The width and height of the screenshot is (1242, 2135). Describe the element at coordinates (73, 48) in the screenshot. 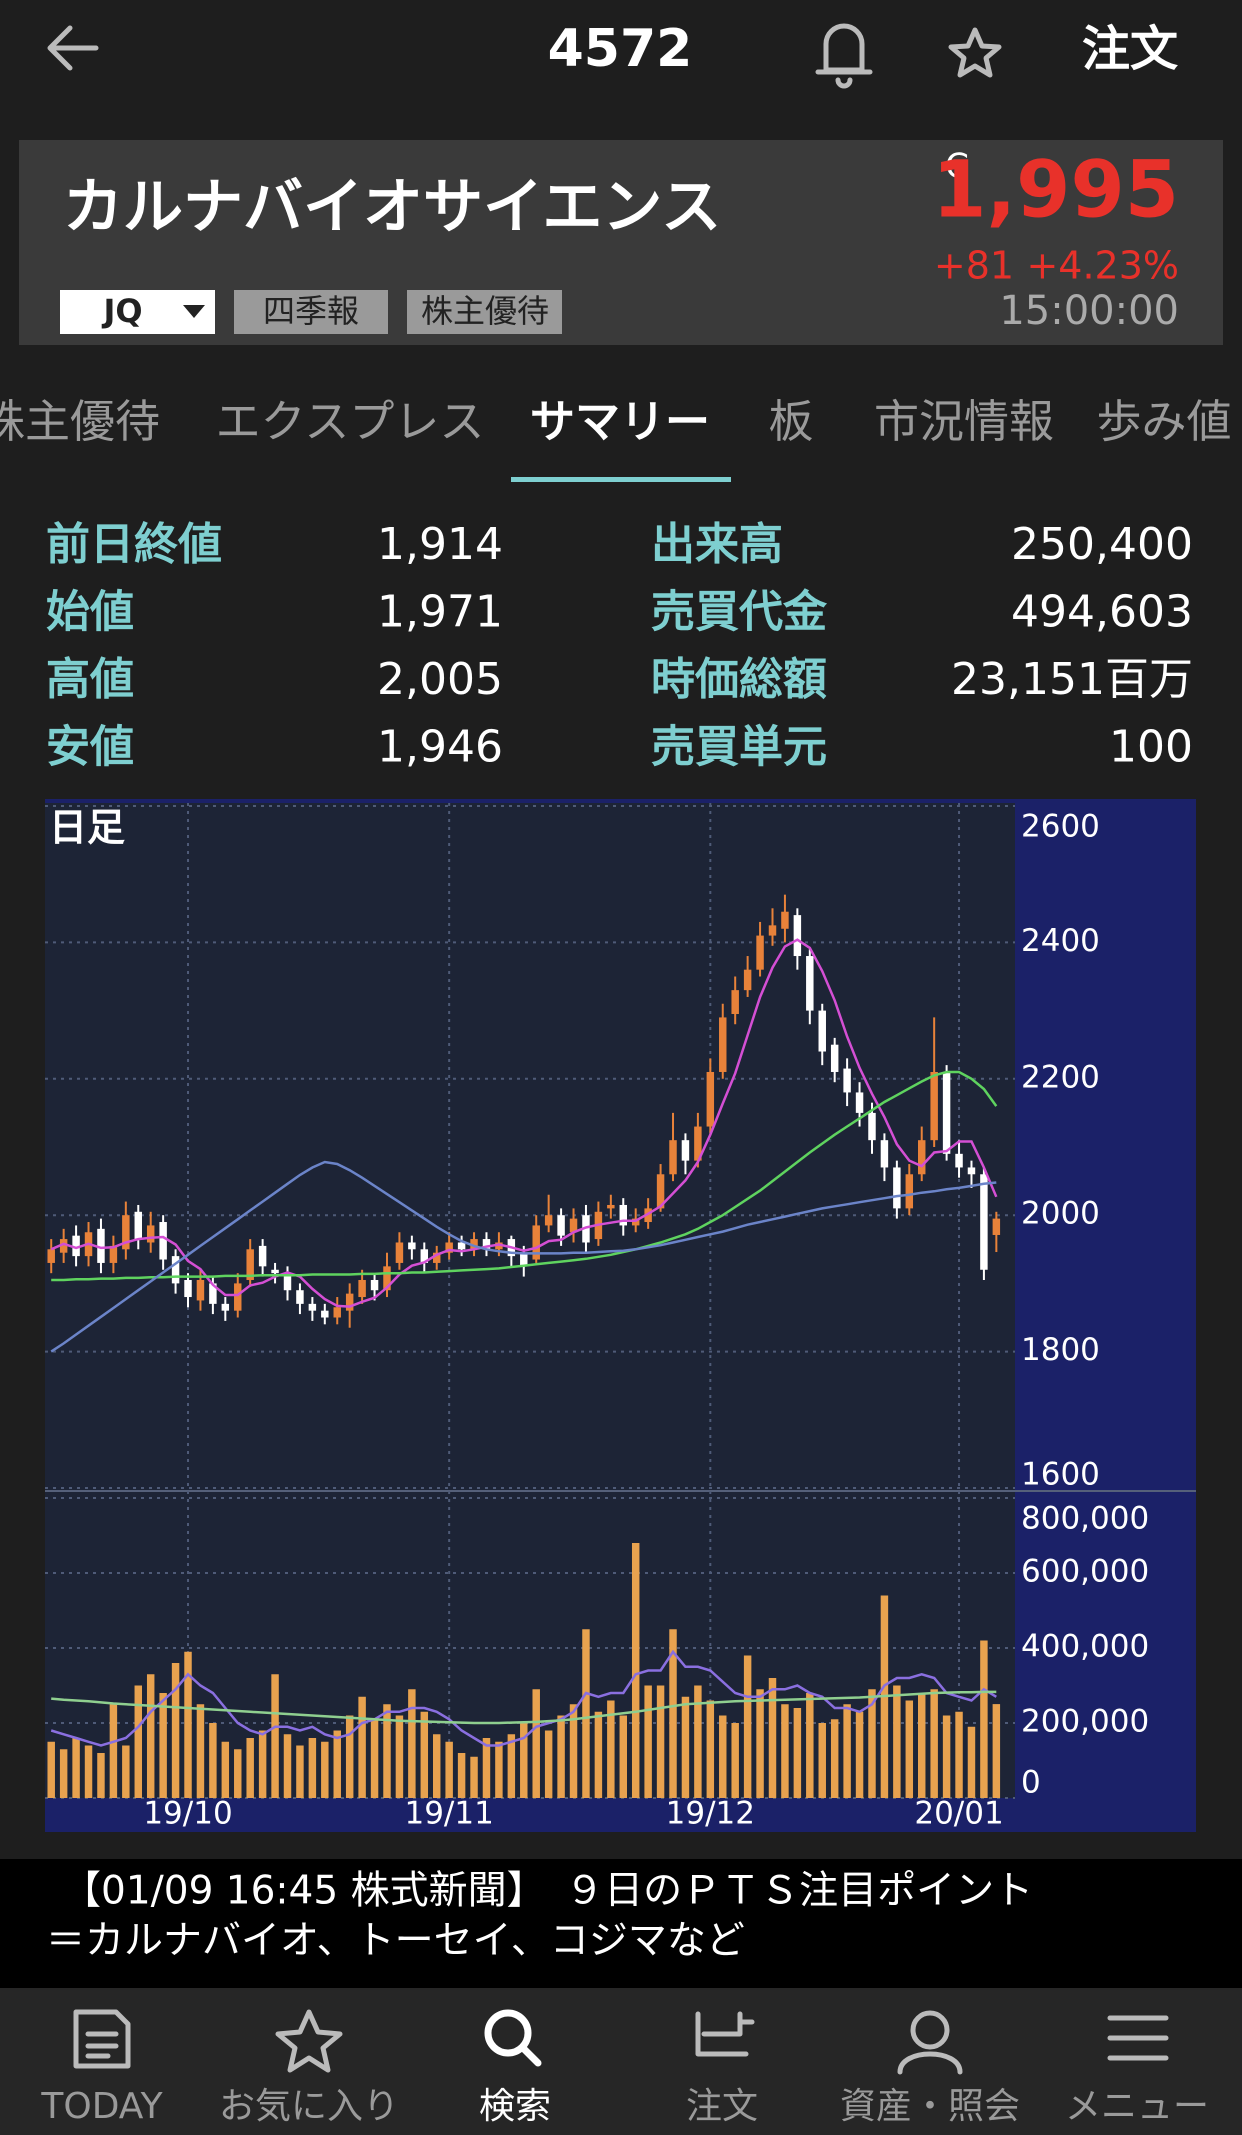

I see `back-button` at that location.